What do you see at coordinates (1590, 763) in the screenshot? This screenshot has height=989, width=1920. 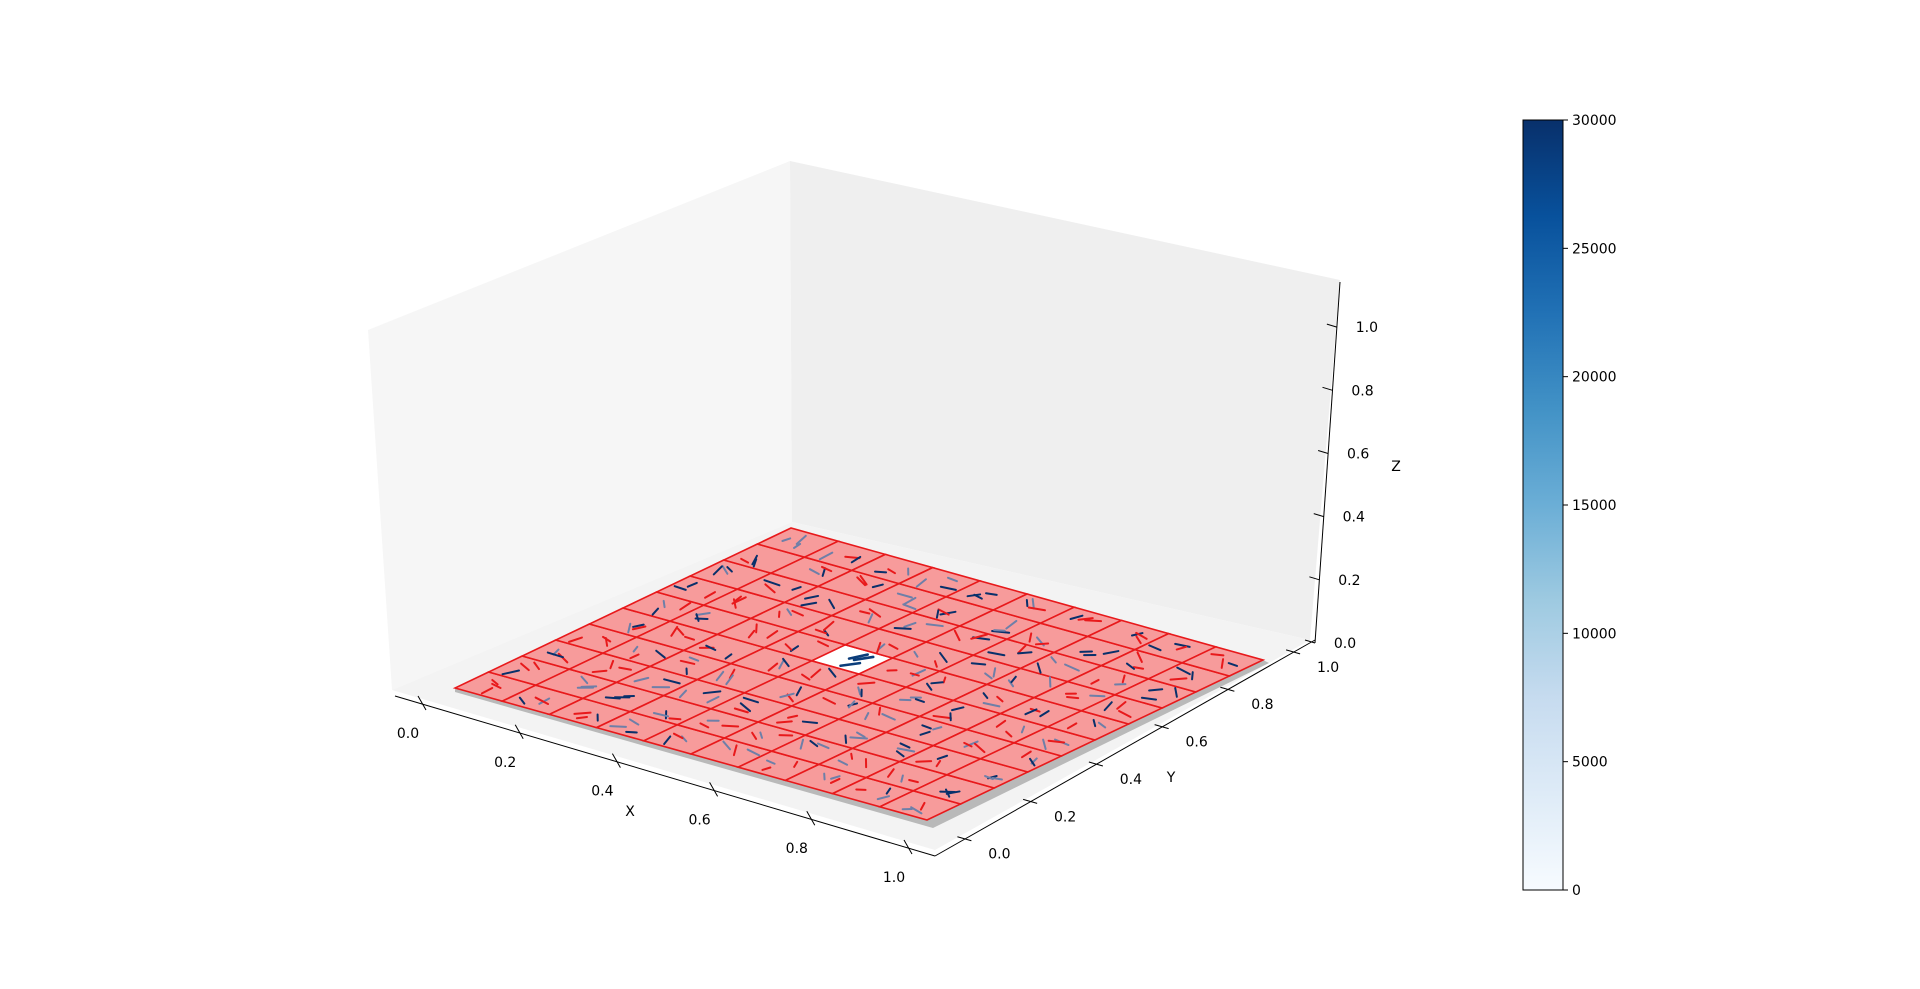 I see `colorbar-tick-label: 5000` at bounding box center [1590, 763].